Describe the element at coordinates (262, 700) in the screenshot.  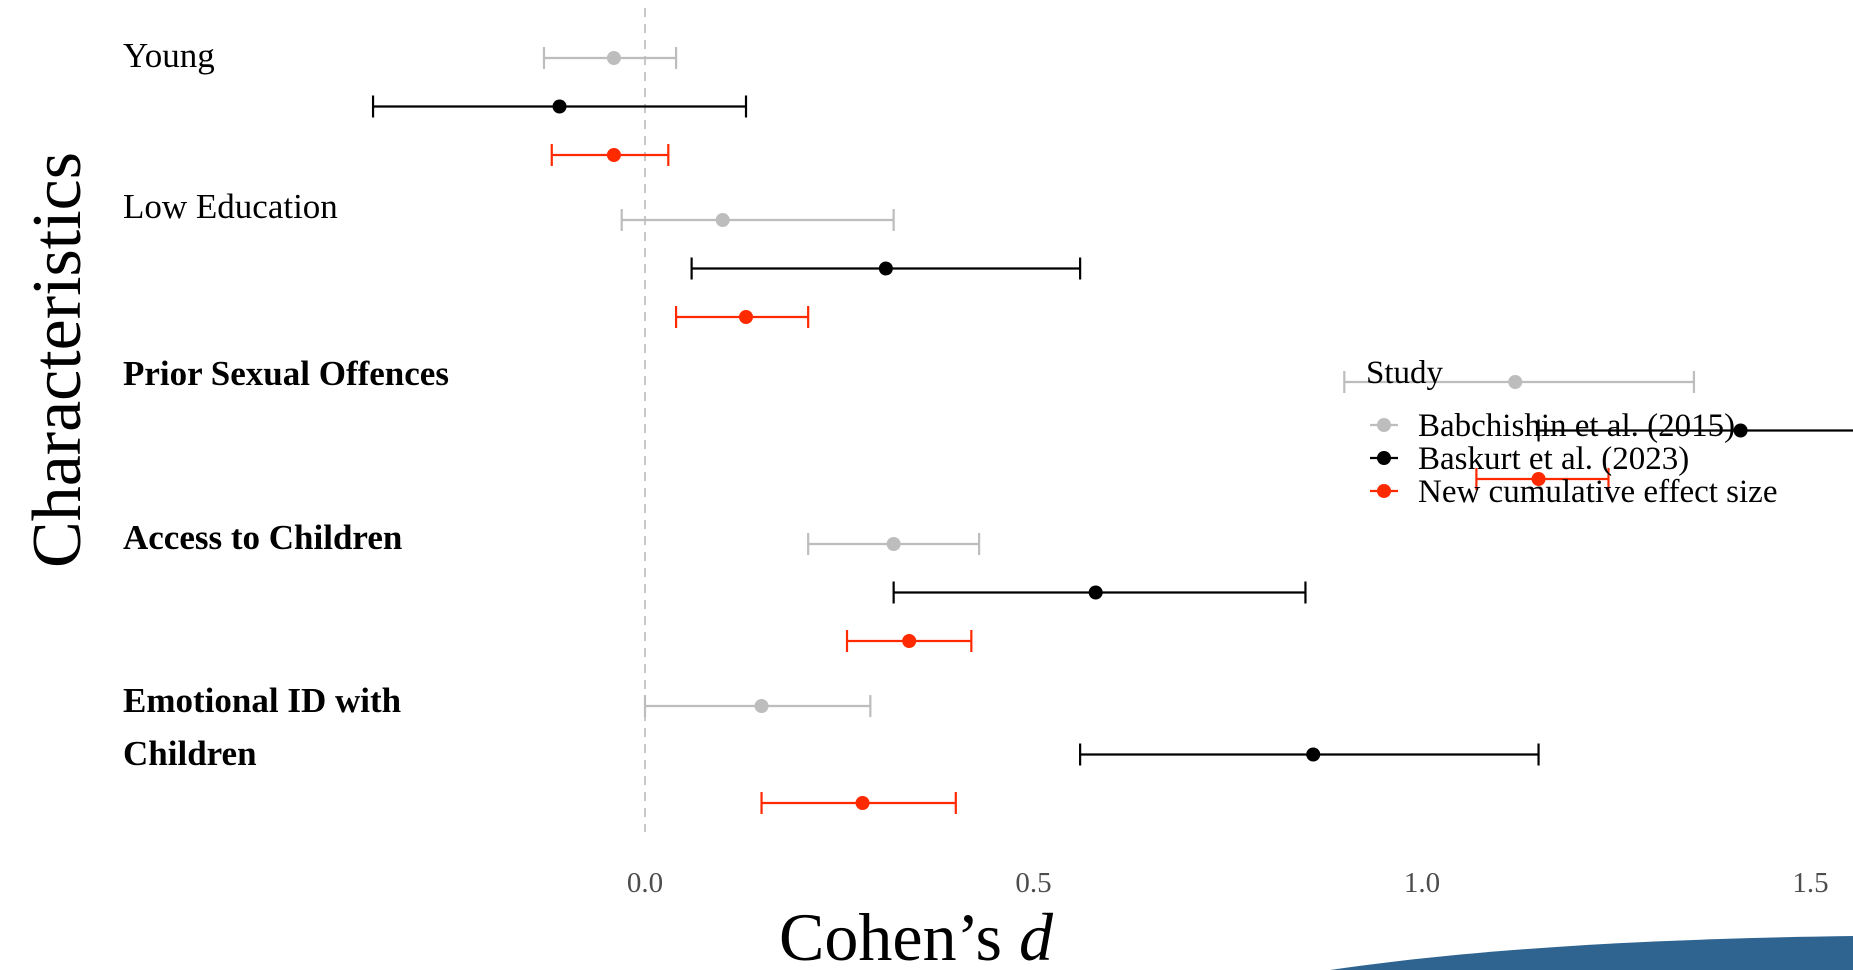
I see `category-label-line: Emotional ID with` at that location.